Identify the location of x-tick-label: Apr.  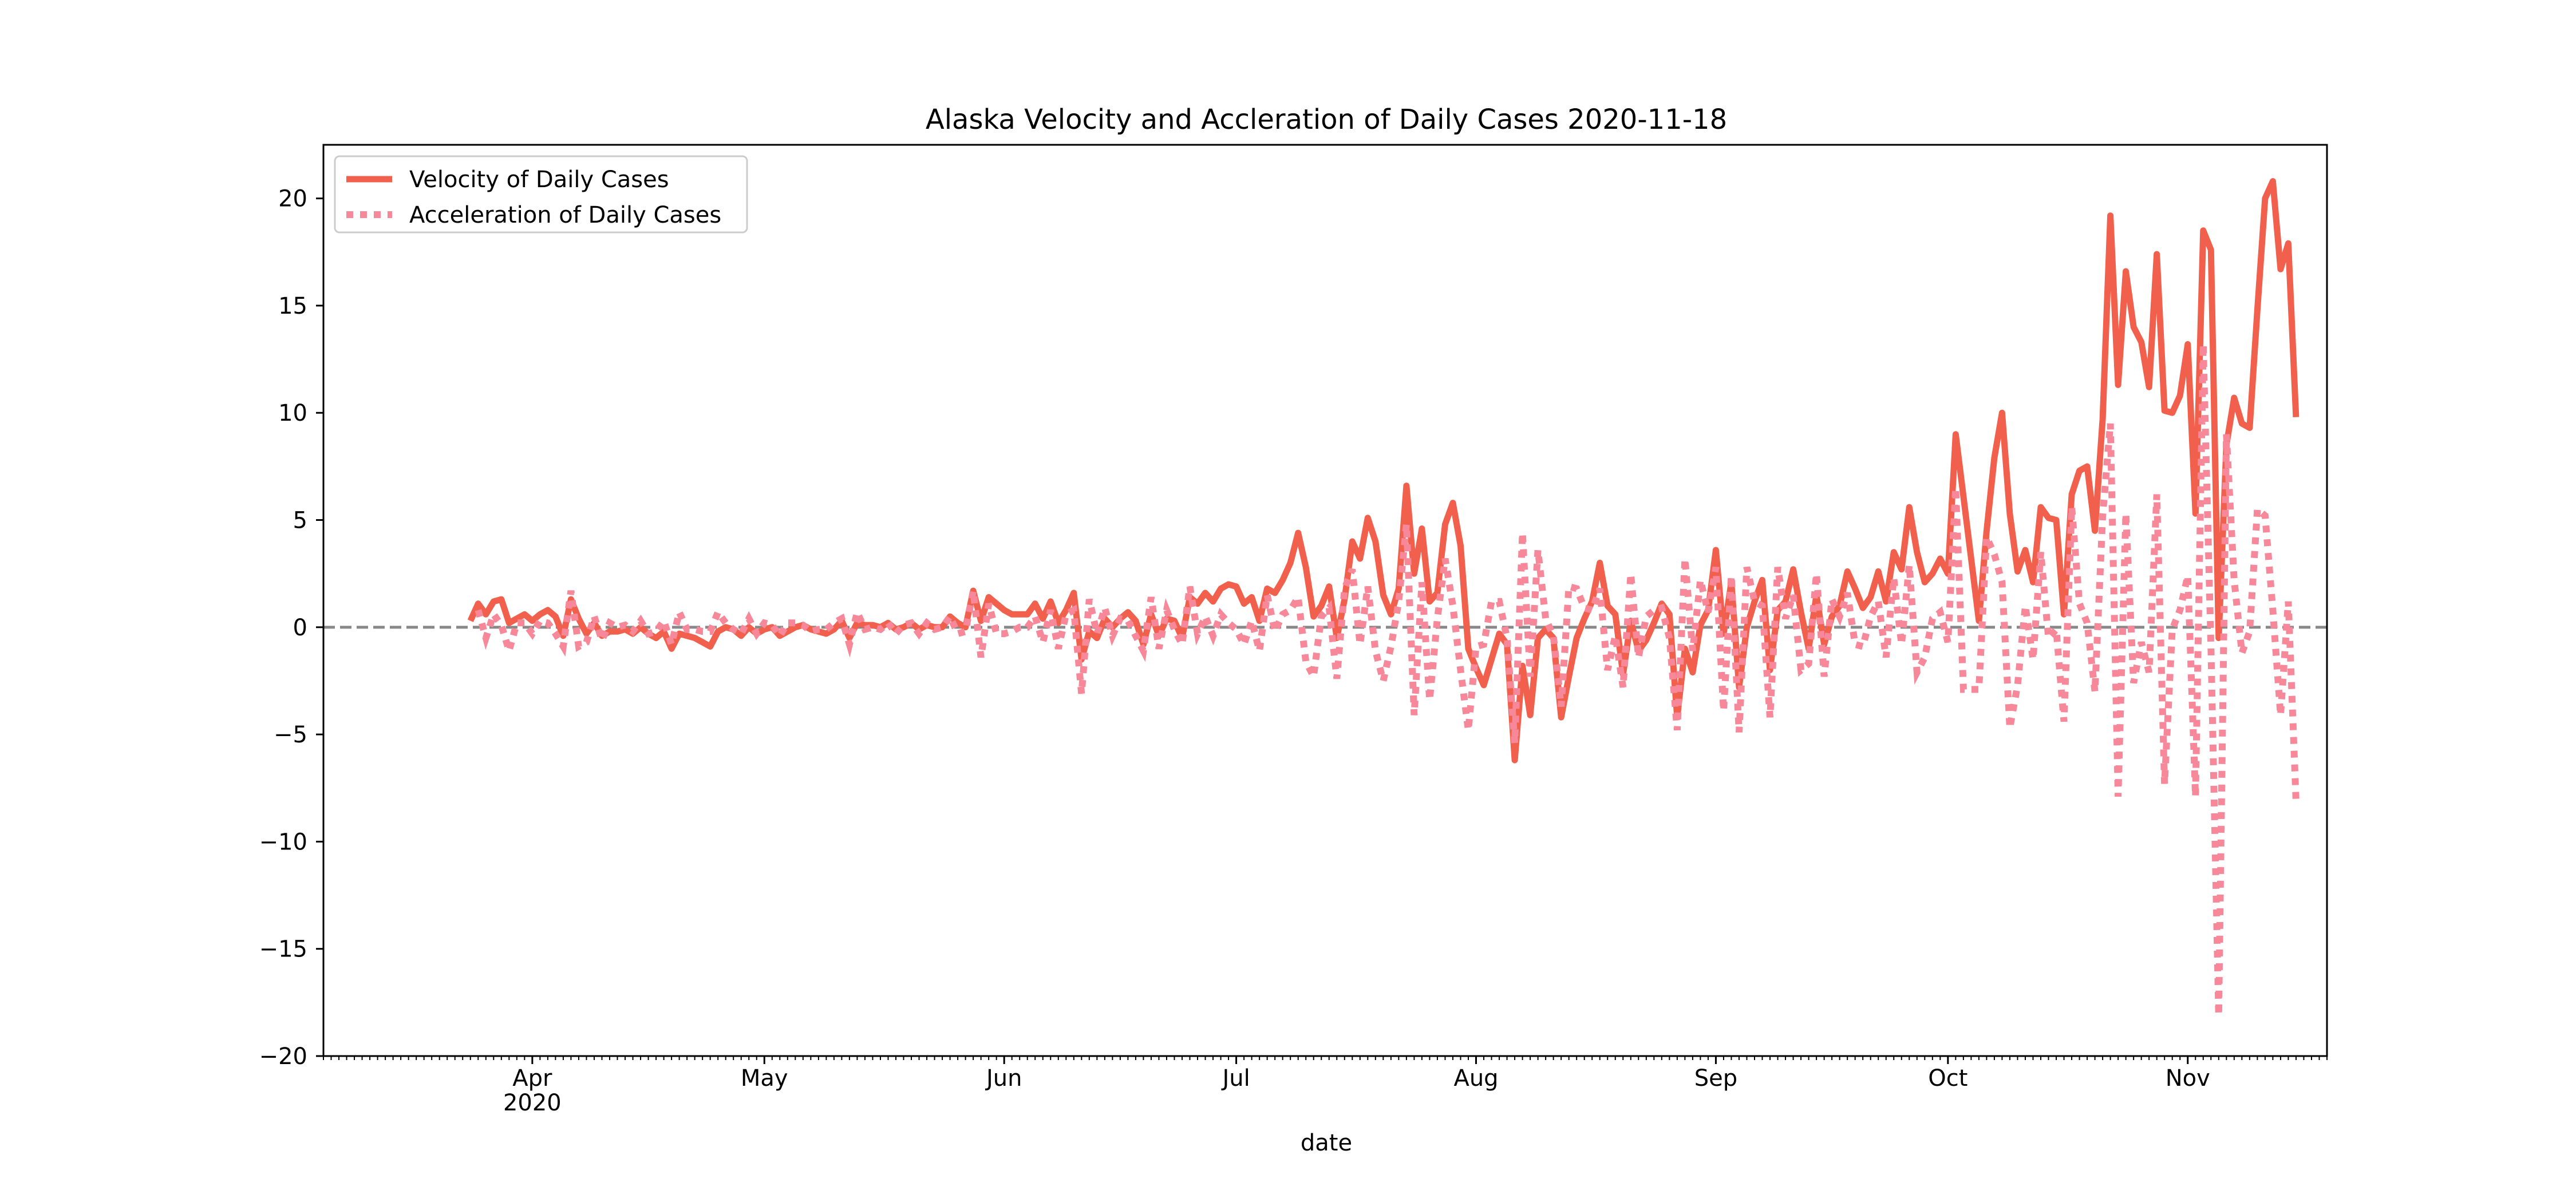
(532, 1079).